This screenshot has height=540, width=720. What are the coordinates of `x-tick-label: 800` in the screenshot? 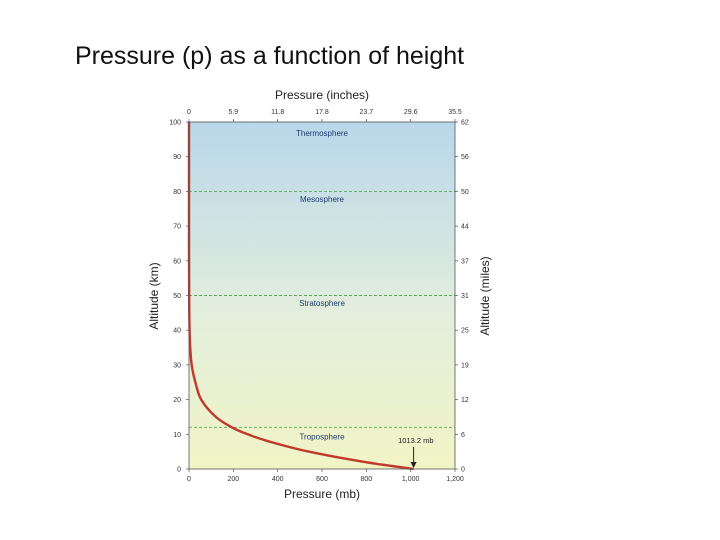 It's located at (366, 479).